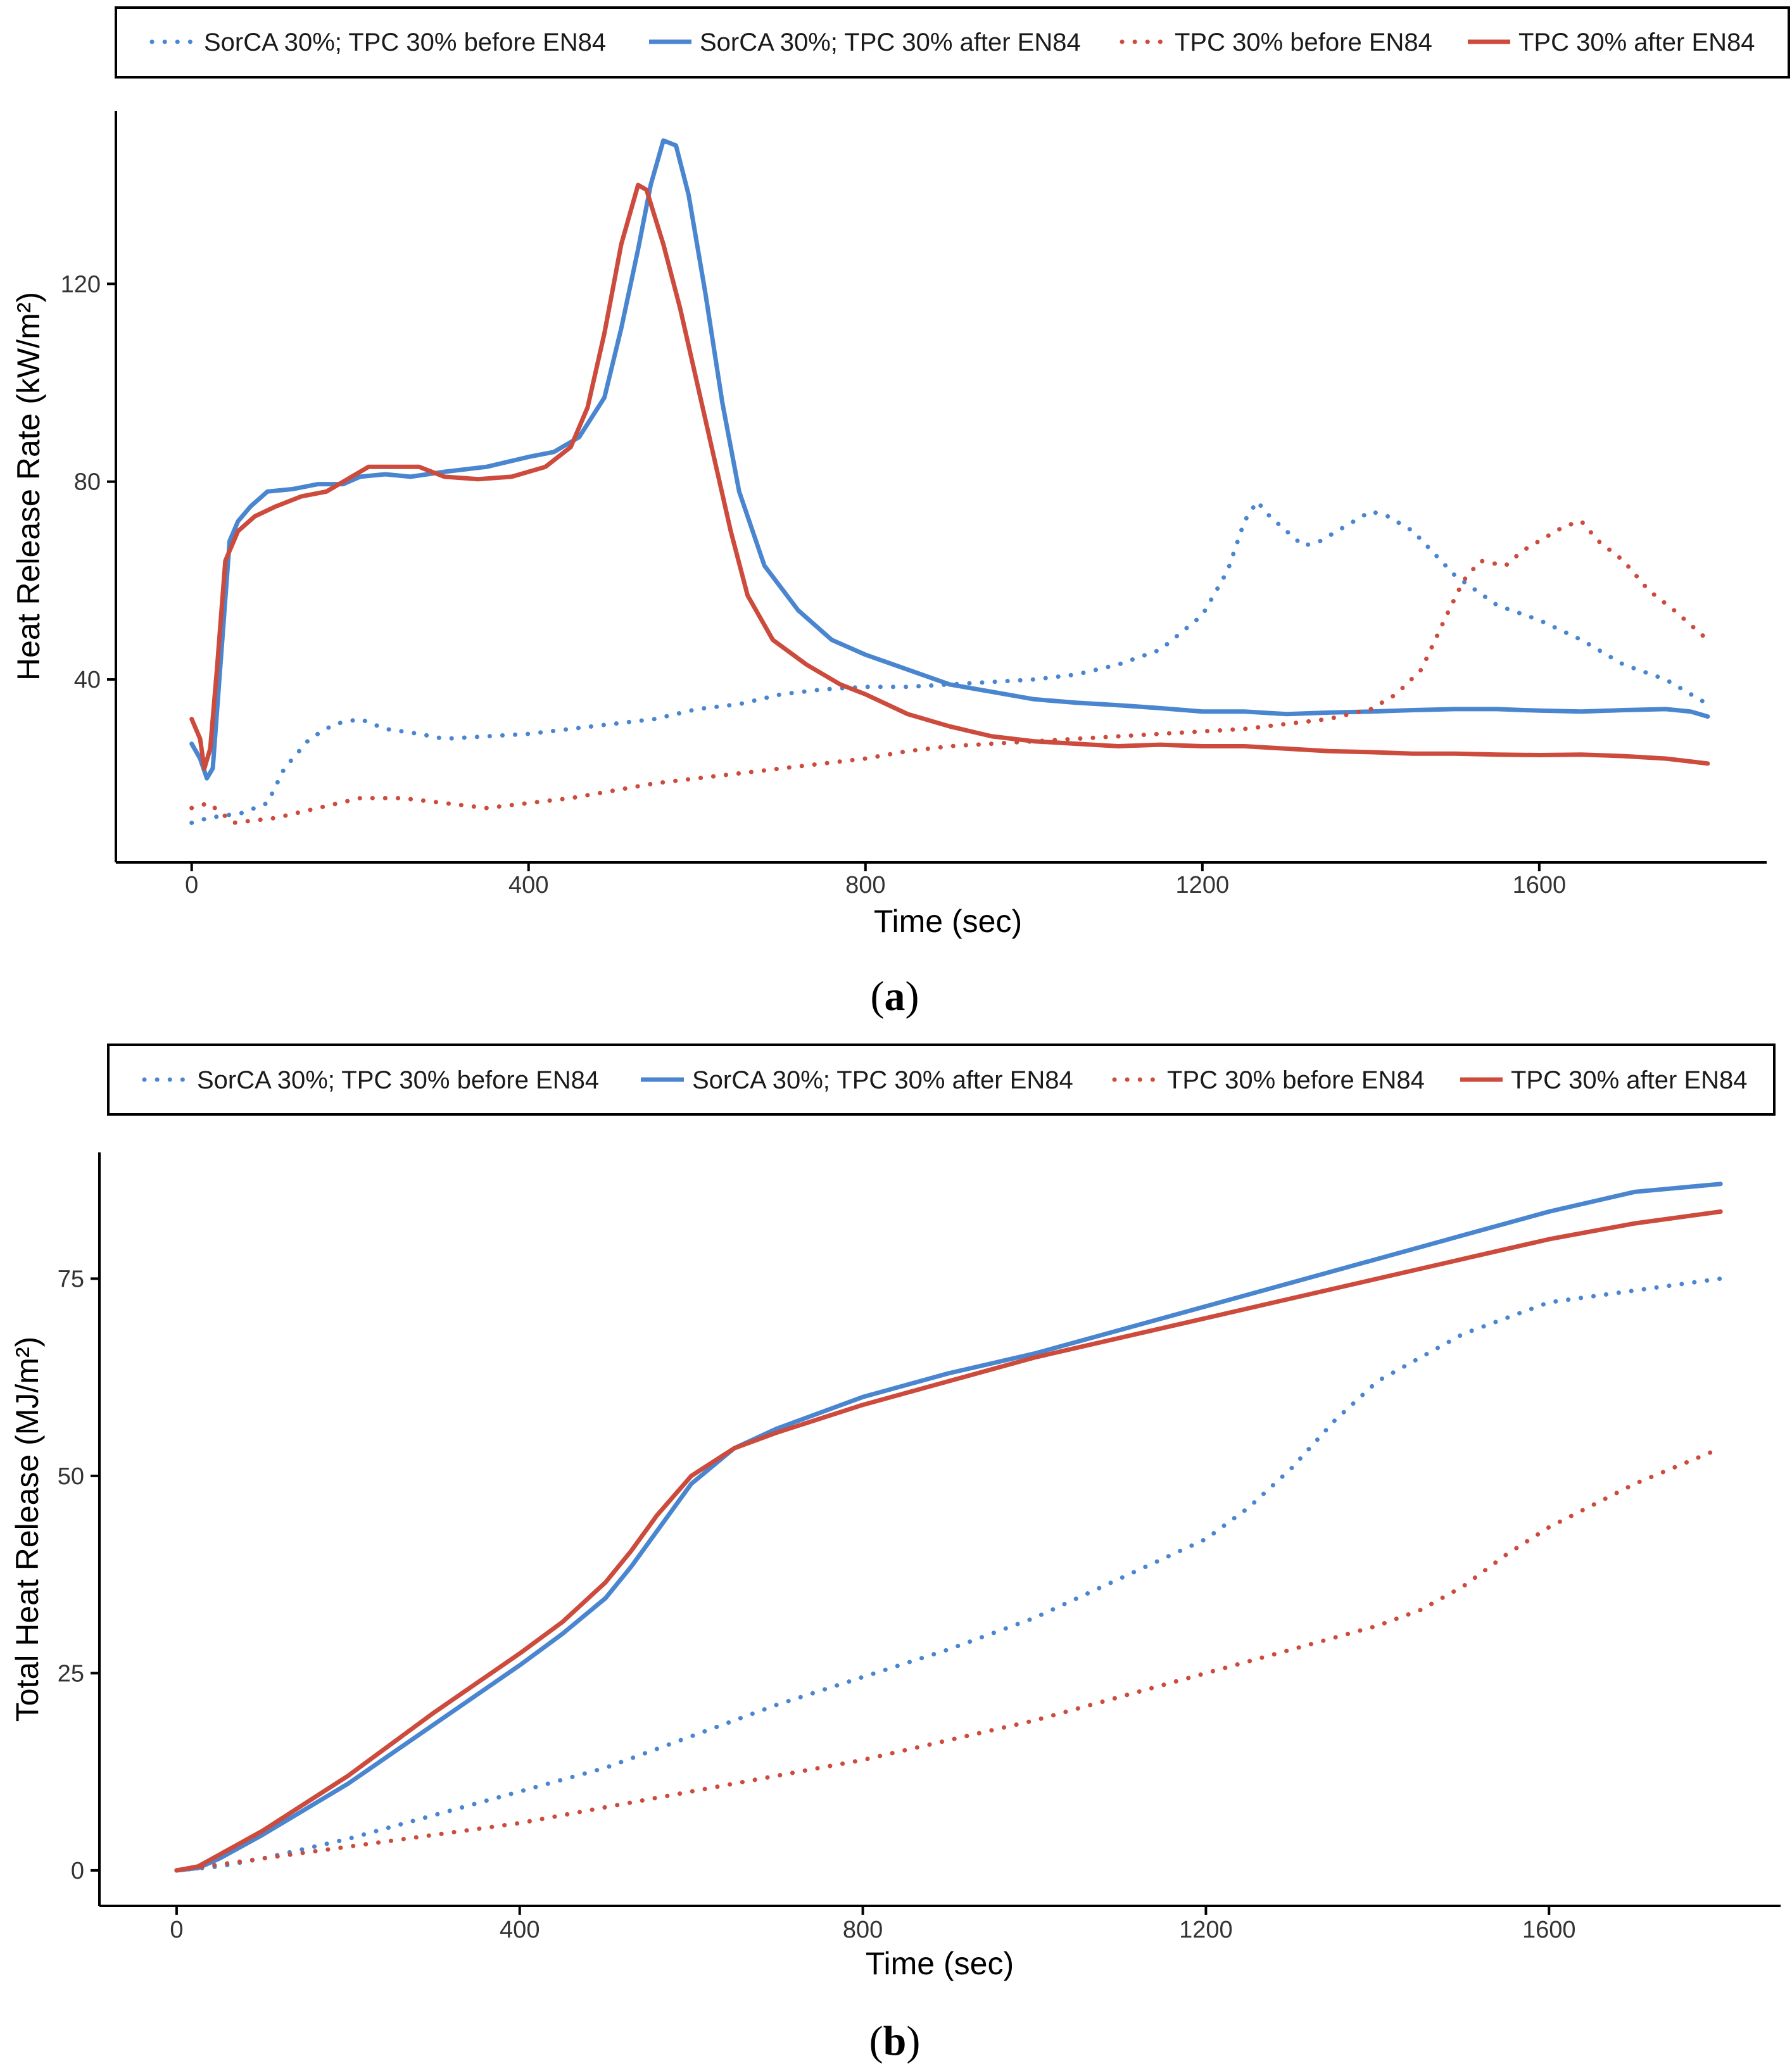  I want to click on legend-a-label-3: TPC 30% after EN84, so click(1636, 42).